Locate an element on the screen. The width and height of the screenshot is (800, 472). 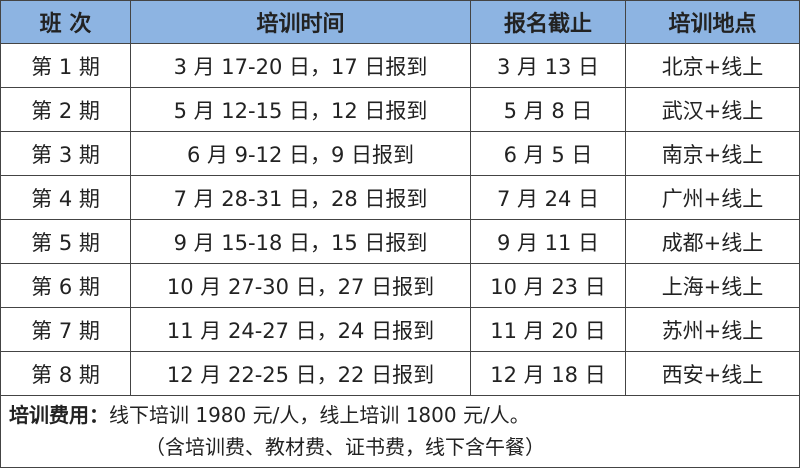
fee-text: 线下培训 1980 元/人，线上培训 1800 元/人。 is located at coordinates (319, 415).